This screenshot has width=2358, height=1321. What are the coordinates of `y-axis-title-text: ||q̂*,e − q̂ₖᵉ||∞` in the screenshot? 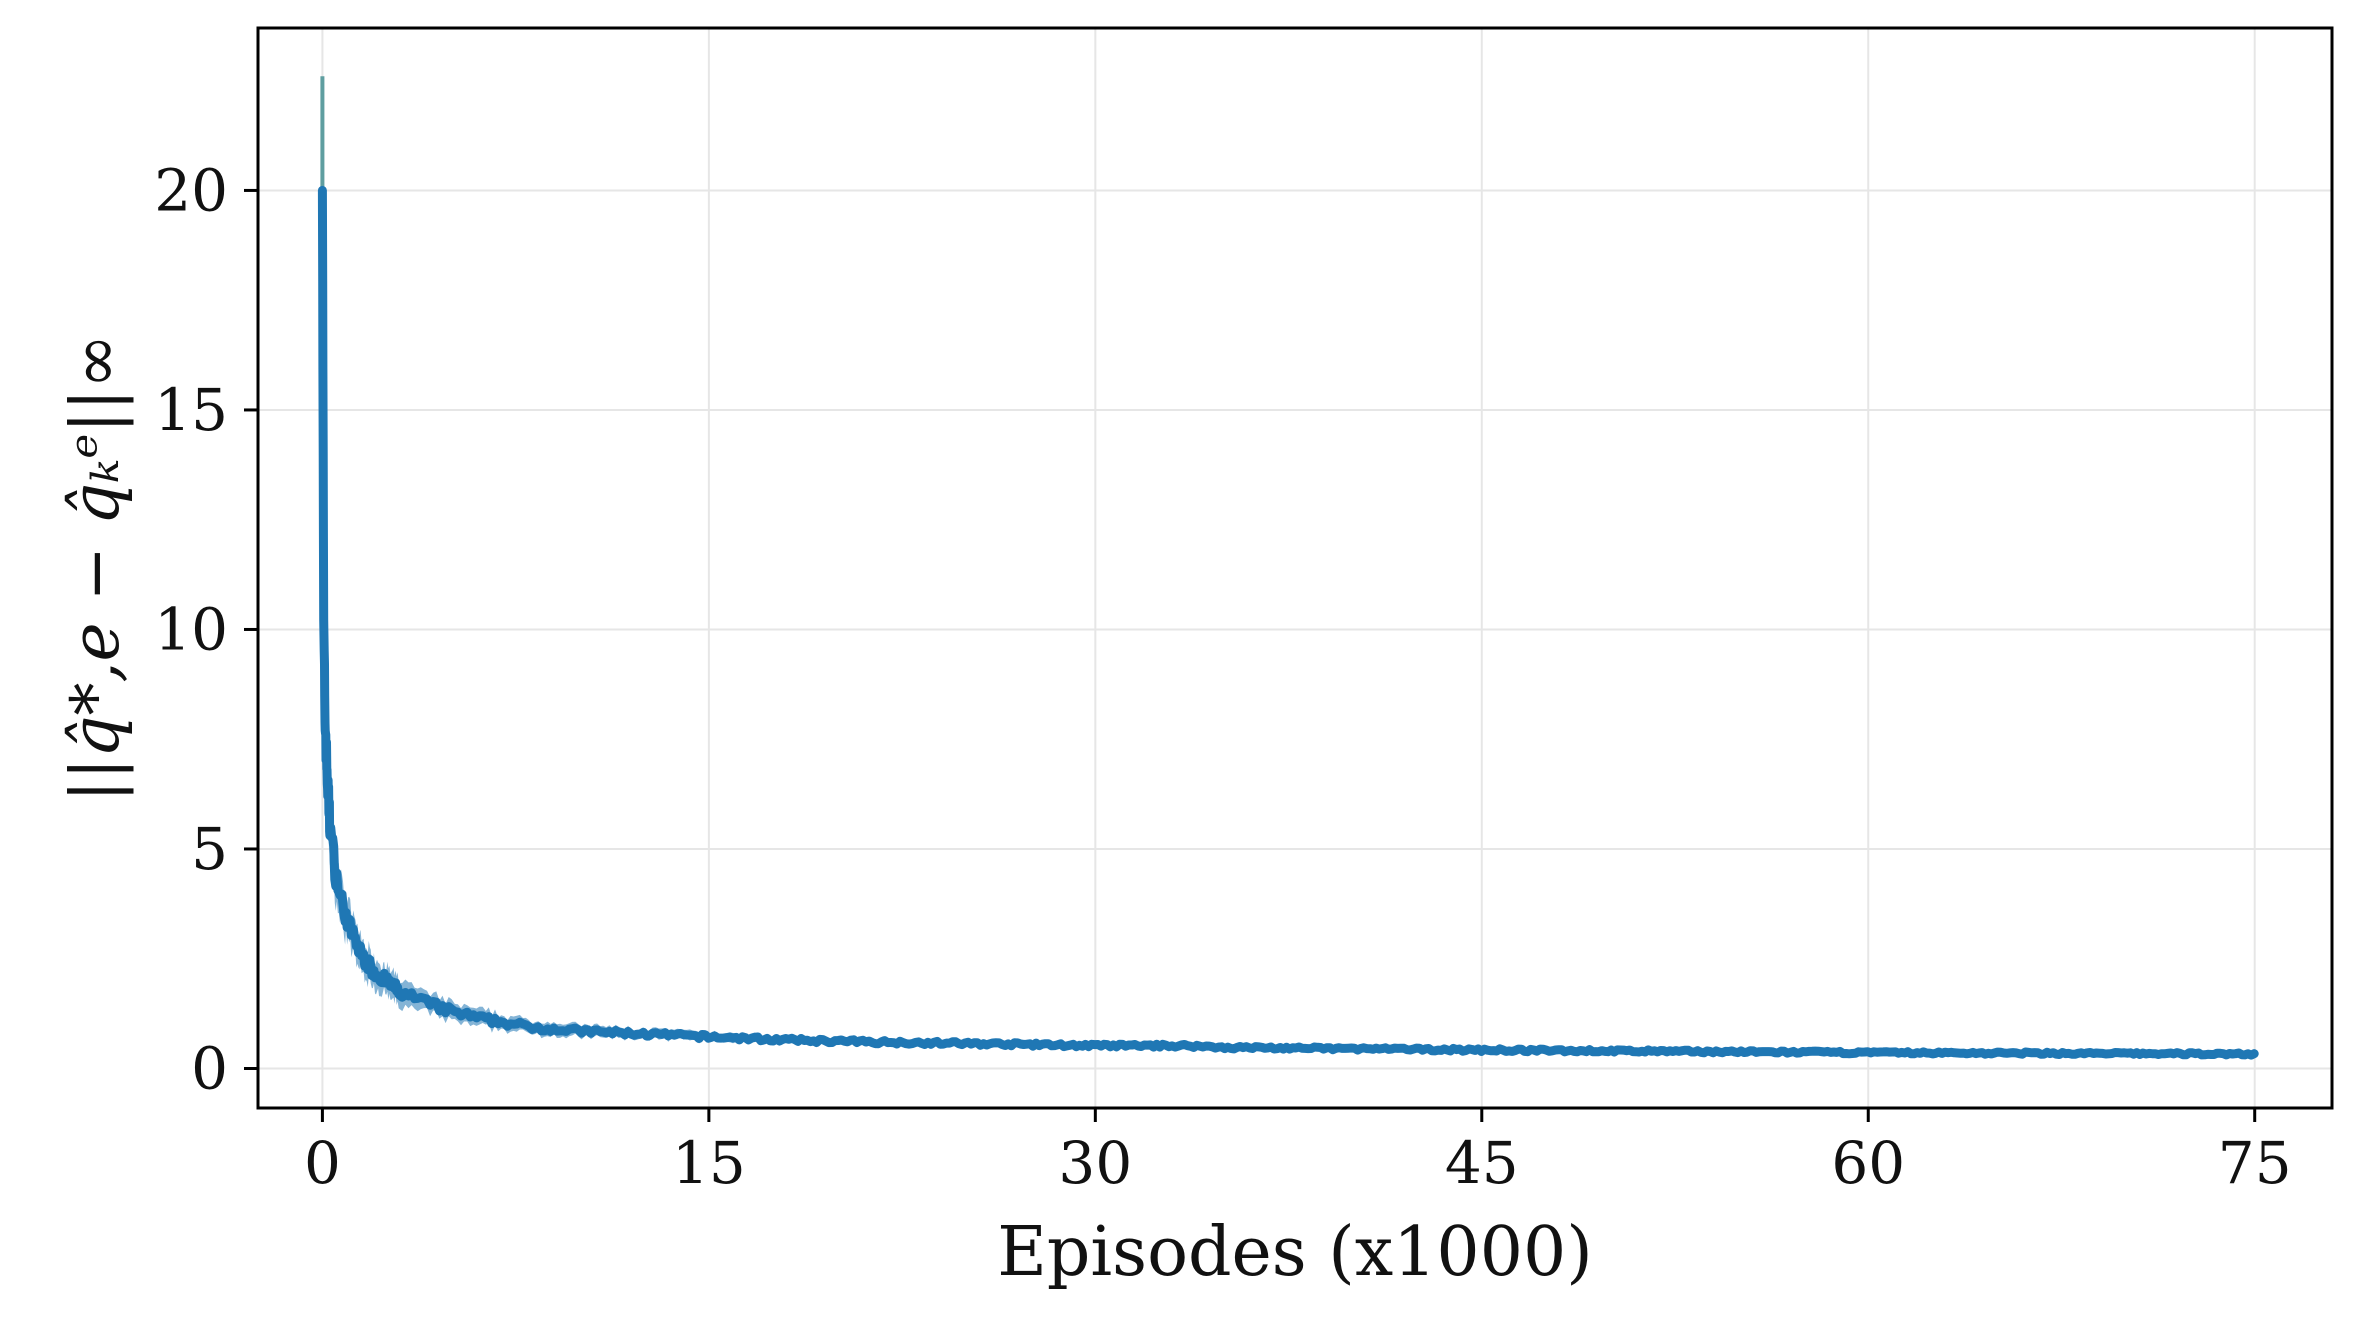 It's located at (95, 568).